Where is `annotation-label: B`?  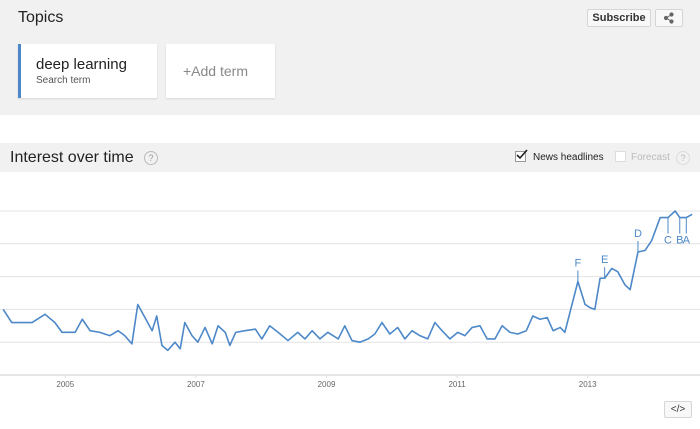
annotation-label: B is located at coordinates (679, 240).